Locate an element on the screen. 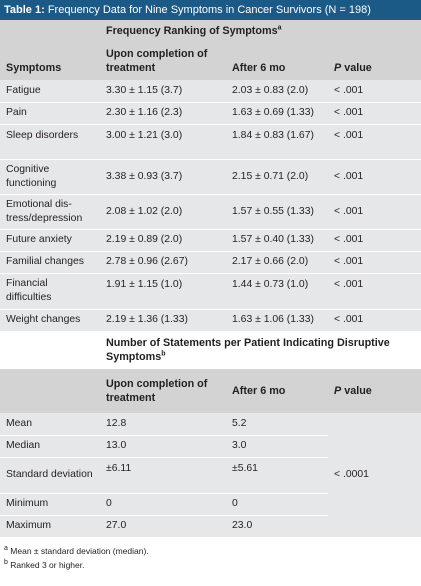 This screenshot has width=421, height=586. upon-value: 3.38 ± 0.93 (3.7) is located at coordinates (163, 177).